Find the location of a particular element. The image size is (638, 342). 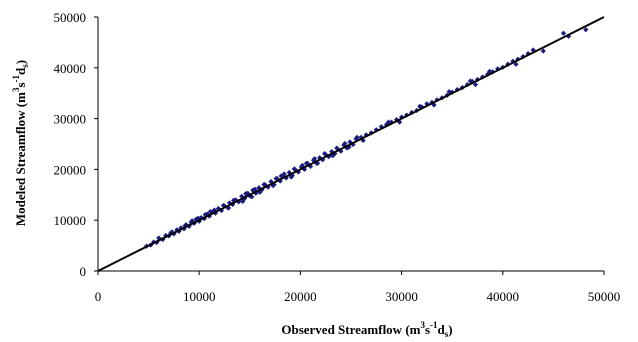

y-tick-label: 30000 is located at coordinates (70, 119).